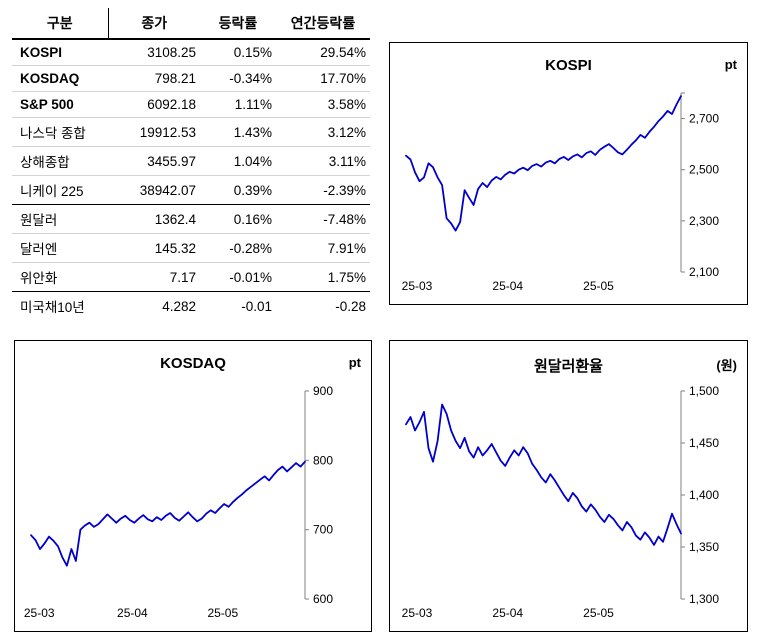 This screenshot has width=758, height=639. What do you see at coordinates (256, 306) in the screenshot?
I see `row-change: -0.01` at bounding box center [256, 306].